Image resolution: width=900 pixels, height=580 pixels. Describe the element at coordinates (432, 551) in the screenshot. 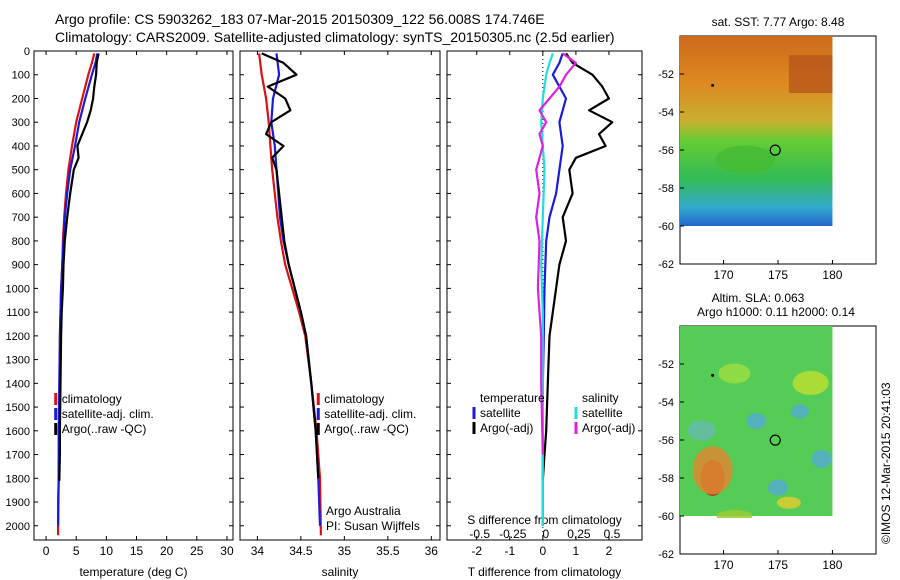

I see `x-tick-label: 36` at that location.